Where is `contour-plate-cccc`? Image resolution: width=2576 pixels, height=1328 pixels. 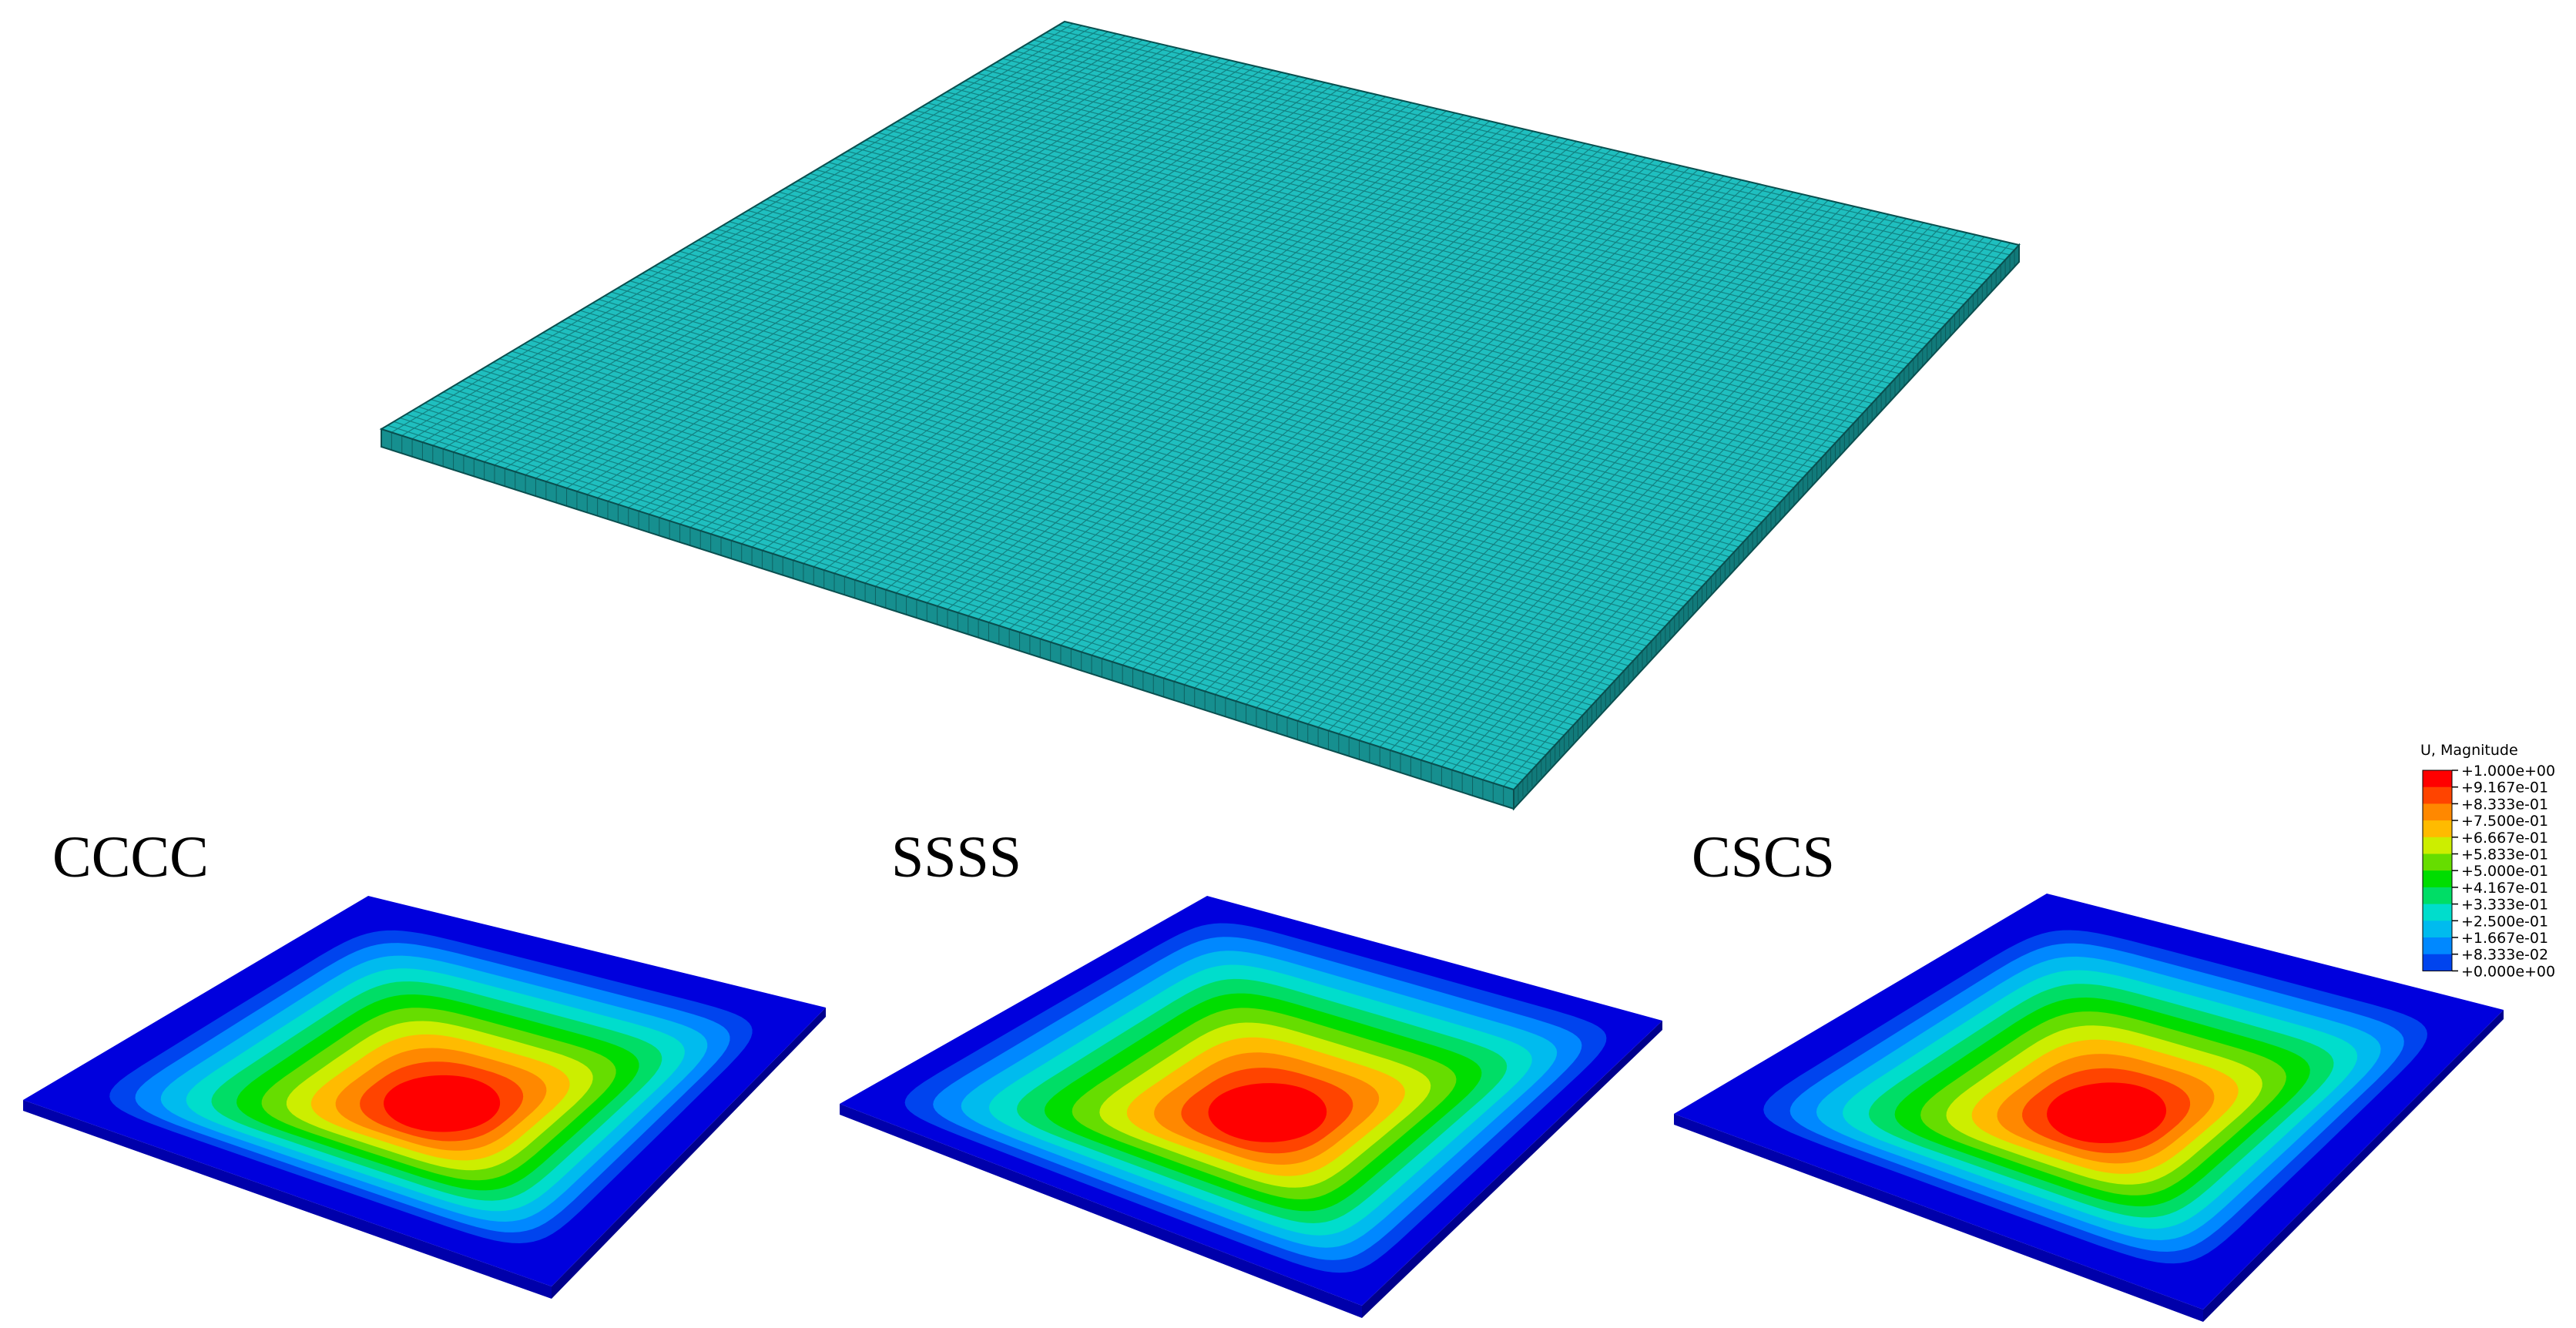
contour-plate-cccc is located at coordinates (424, 1097).